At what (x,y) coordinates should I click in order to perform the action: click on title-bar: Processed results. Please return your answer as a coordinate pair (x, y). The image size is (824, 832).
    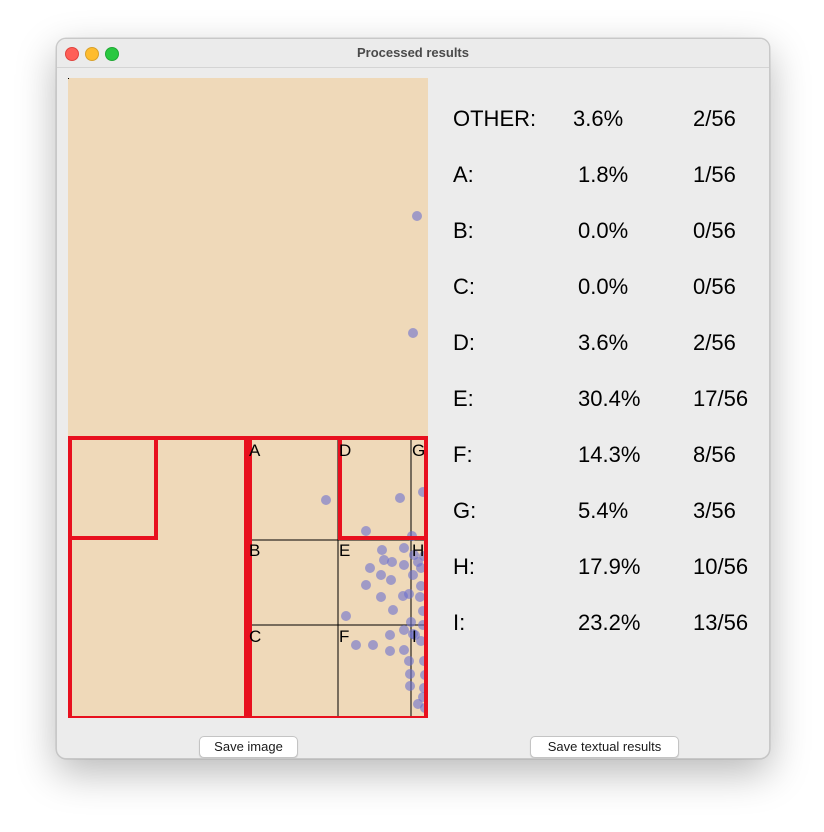
    Looking at the image, I should click on (413, 53).